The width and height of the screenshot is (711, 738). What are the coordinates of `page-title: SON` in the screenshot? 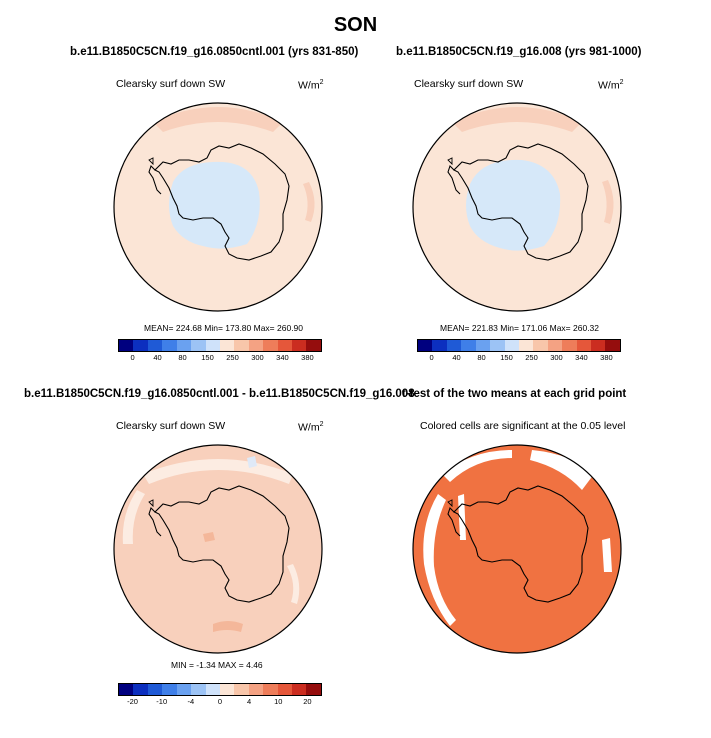 It's located at (355, 25).